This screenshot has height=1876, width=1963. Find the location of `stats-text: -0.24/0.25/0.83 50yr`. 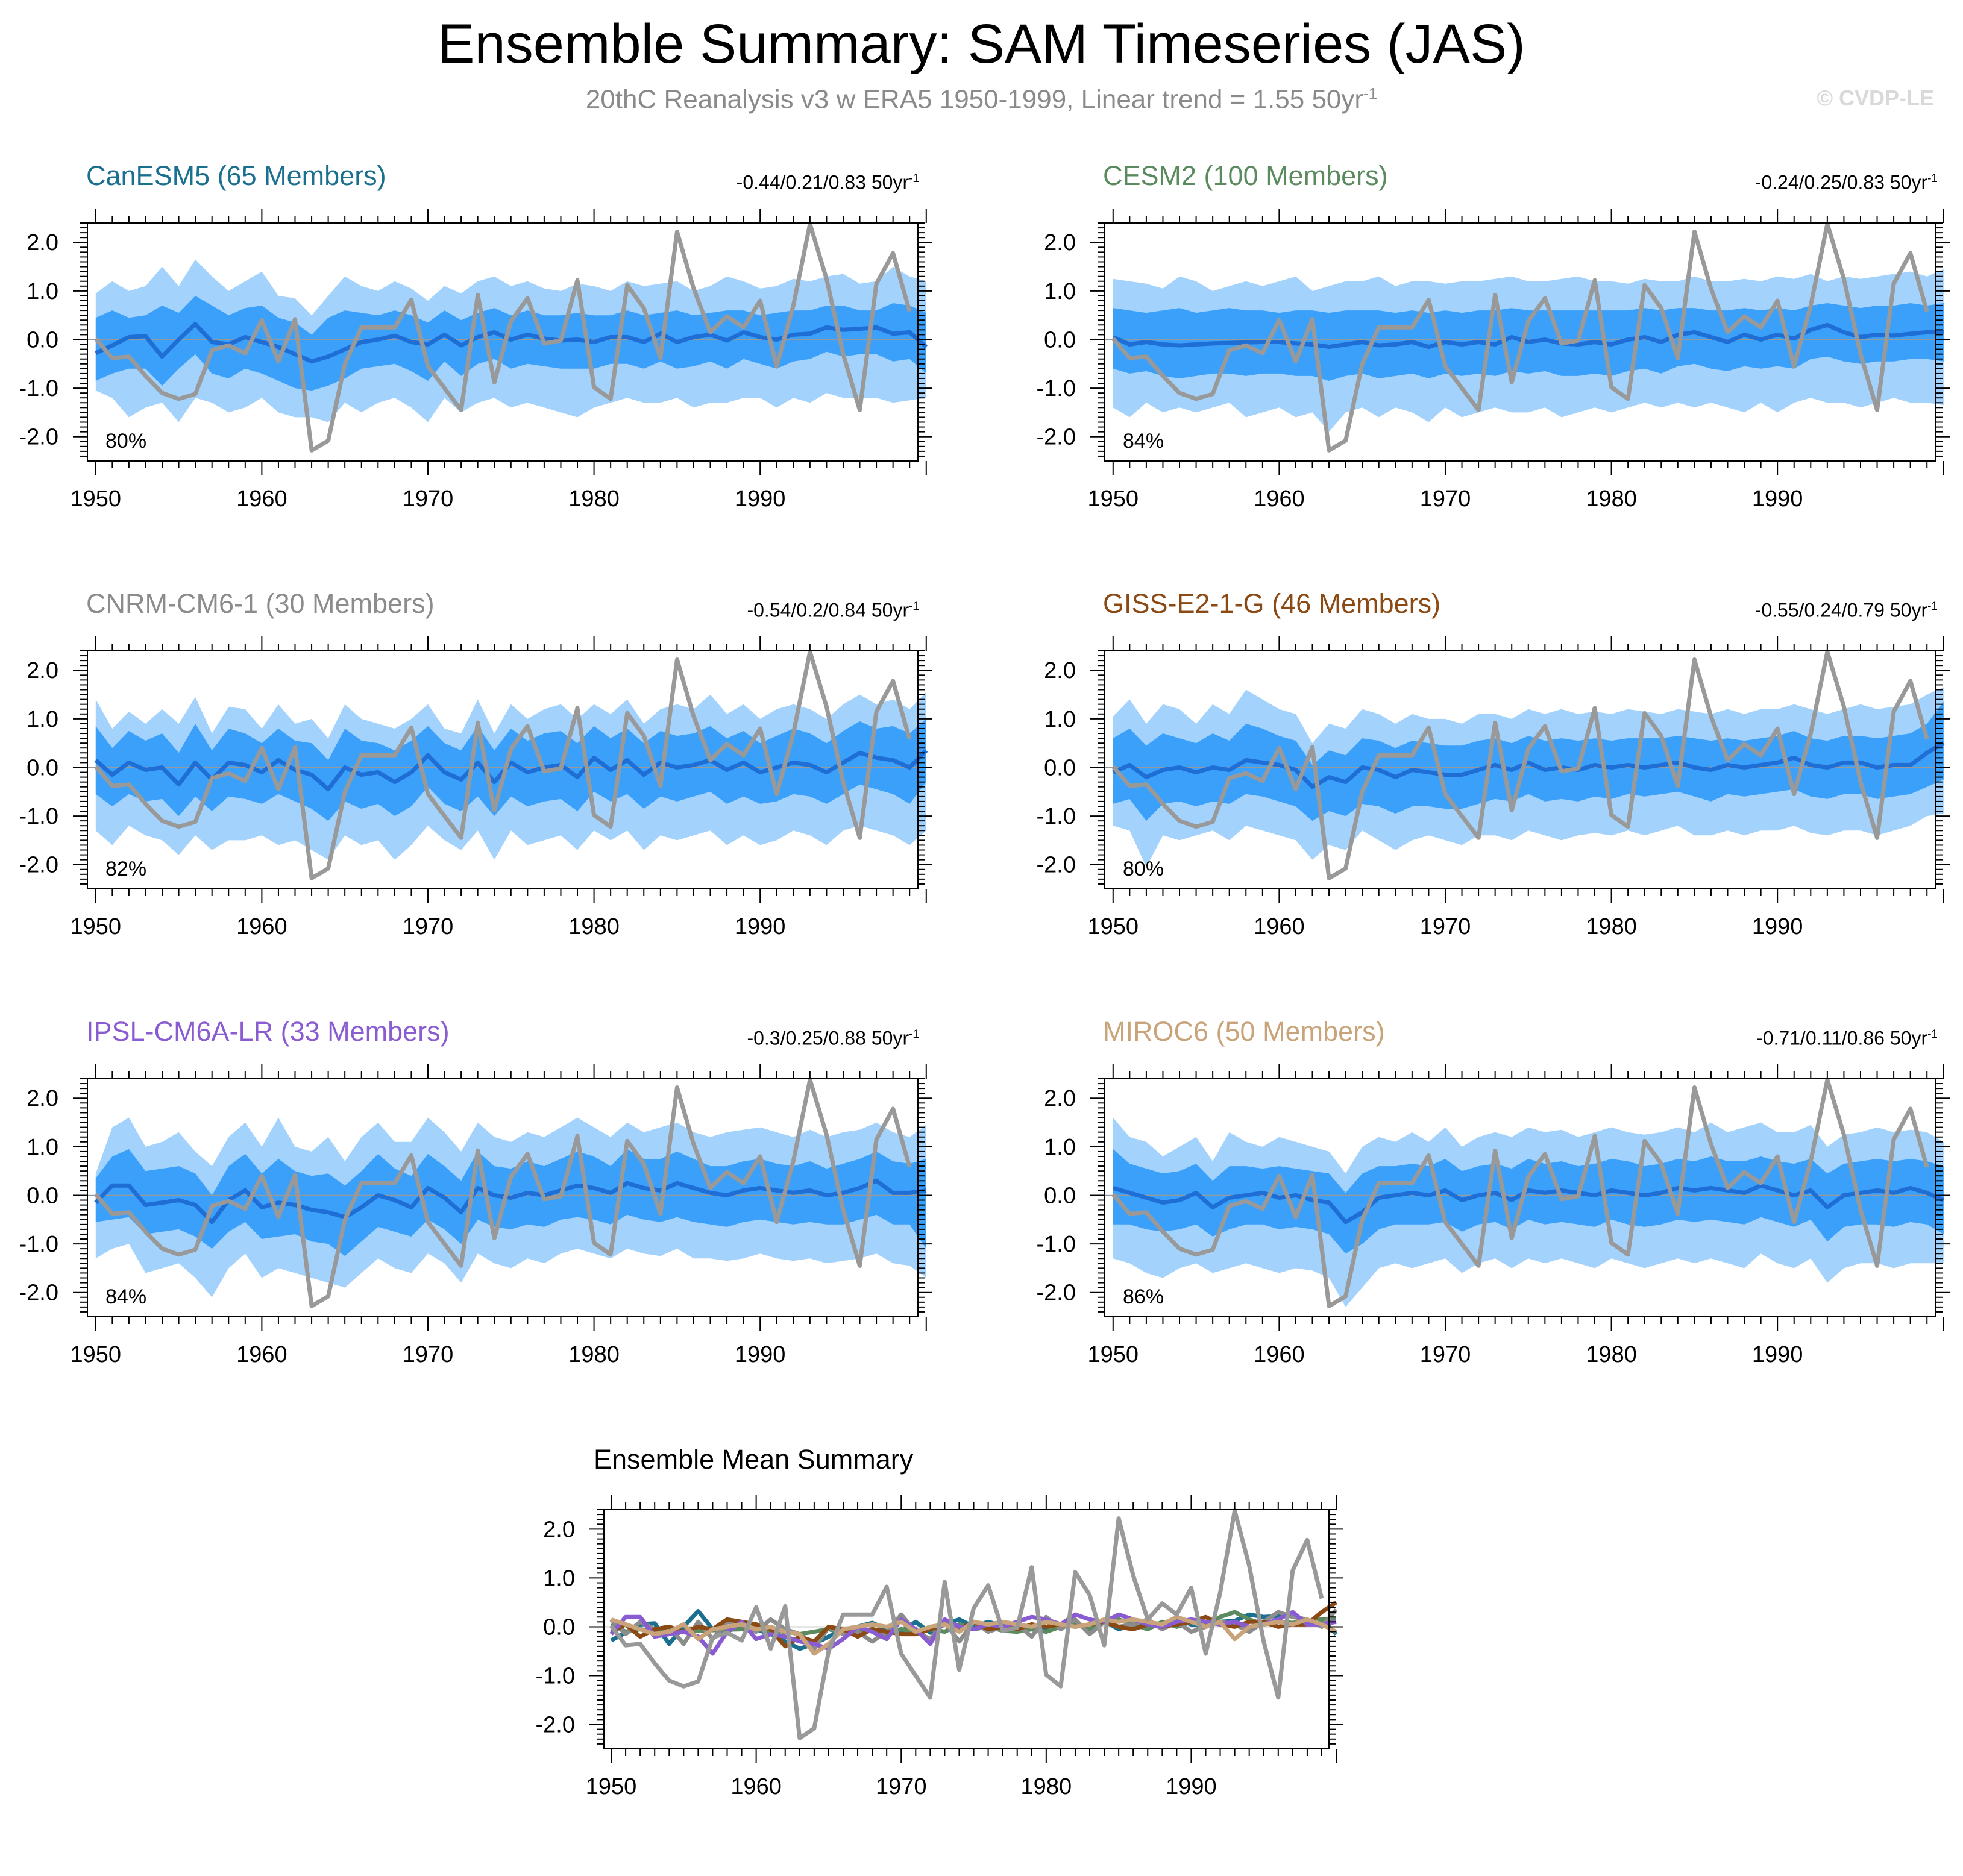

stats-text: -0.24/0.25/0.83 50yr is located at coordinates (1841, 182).